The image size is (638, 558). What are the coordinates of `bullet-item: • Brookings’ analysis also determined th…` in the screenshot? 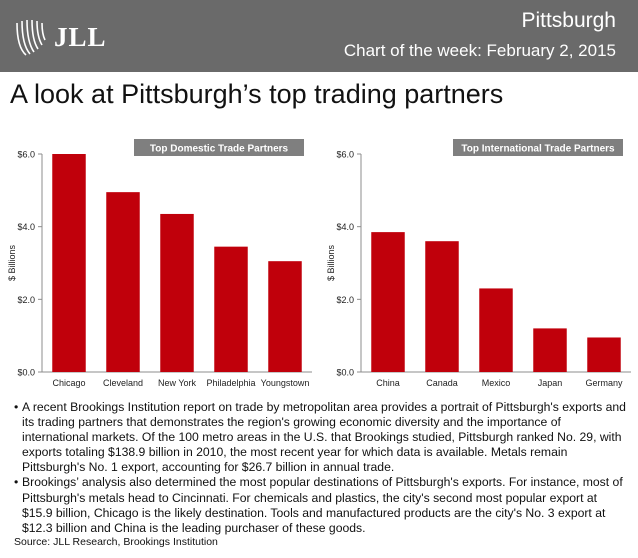 It's located at (321, 505).